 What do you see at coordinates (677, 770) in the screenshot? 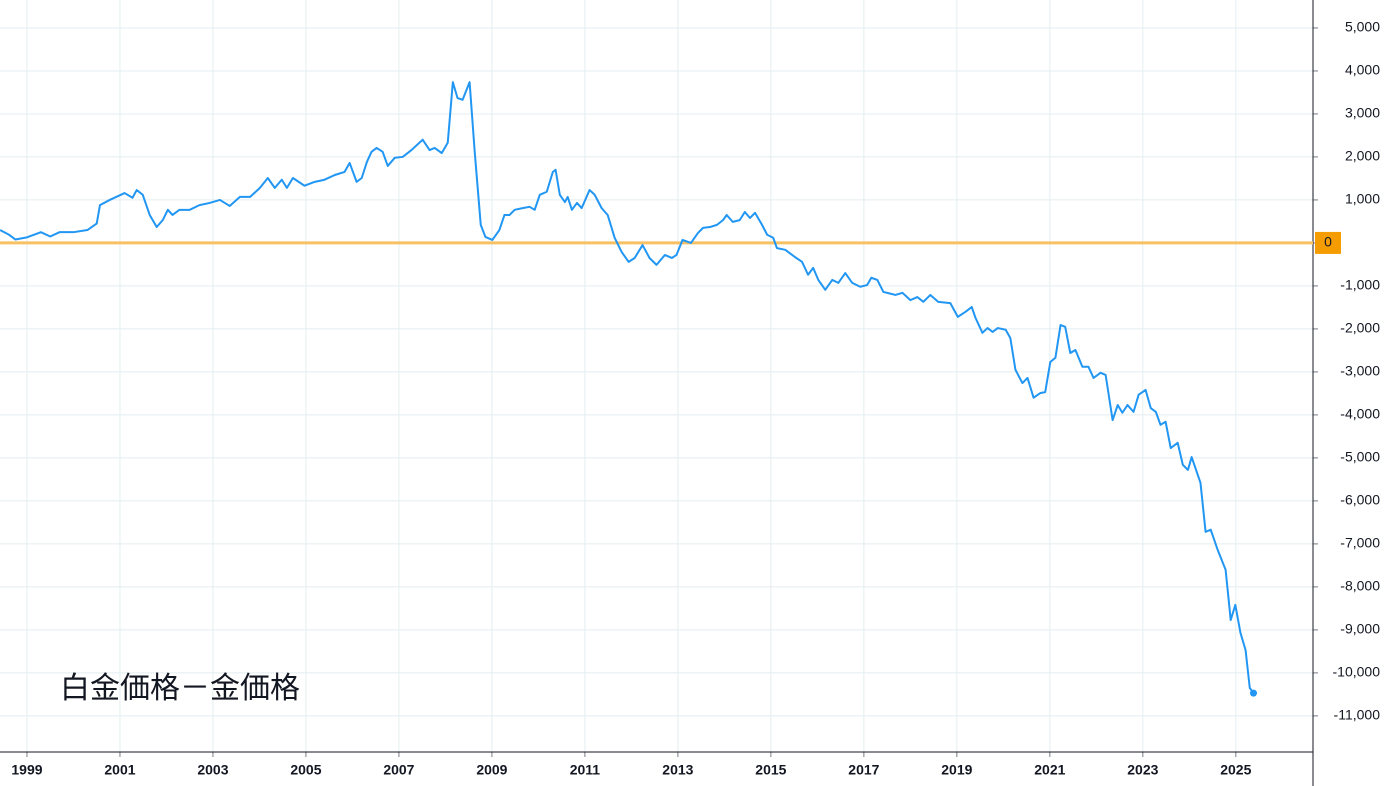
I see `x-tick-label: 2013` at bounding box center [677, 770].